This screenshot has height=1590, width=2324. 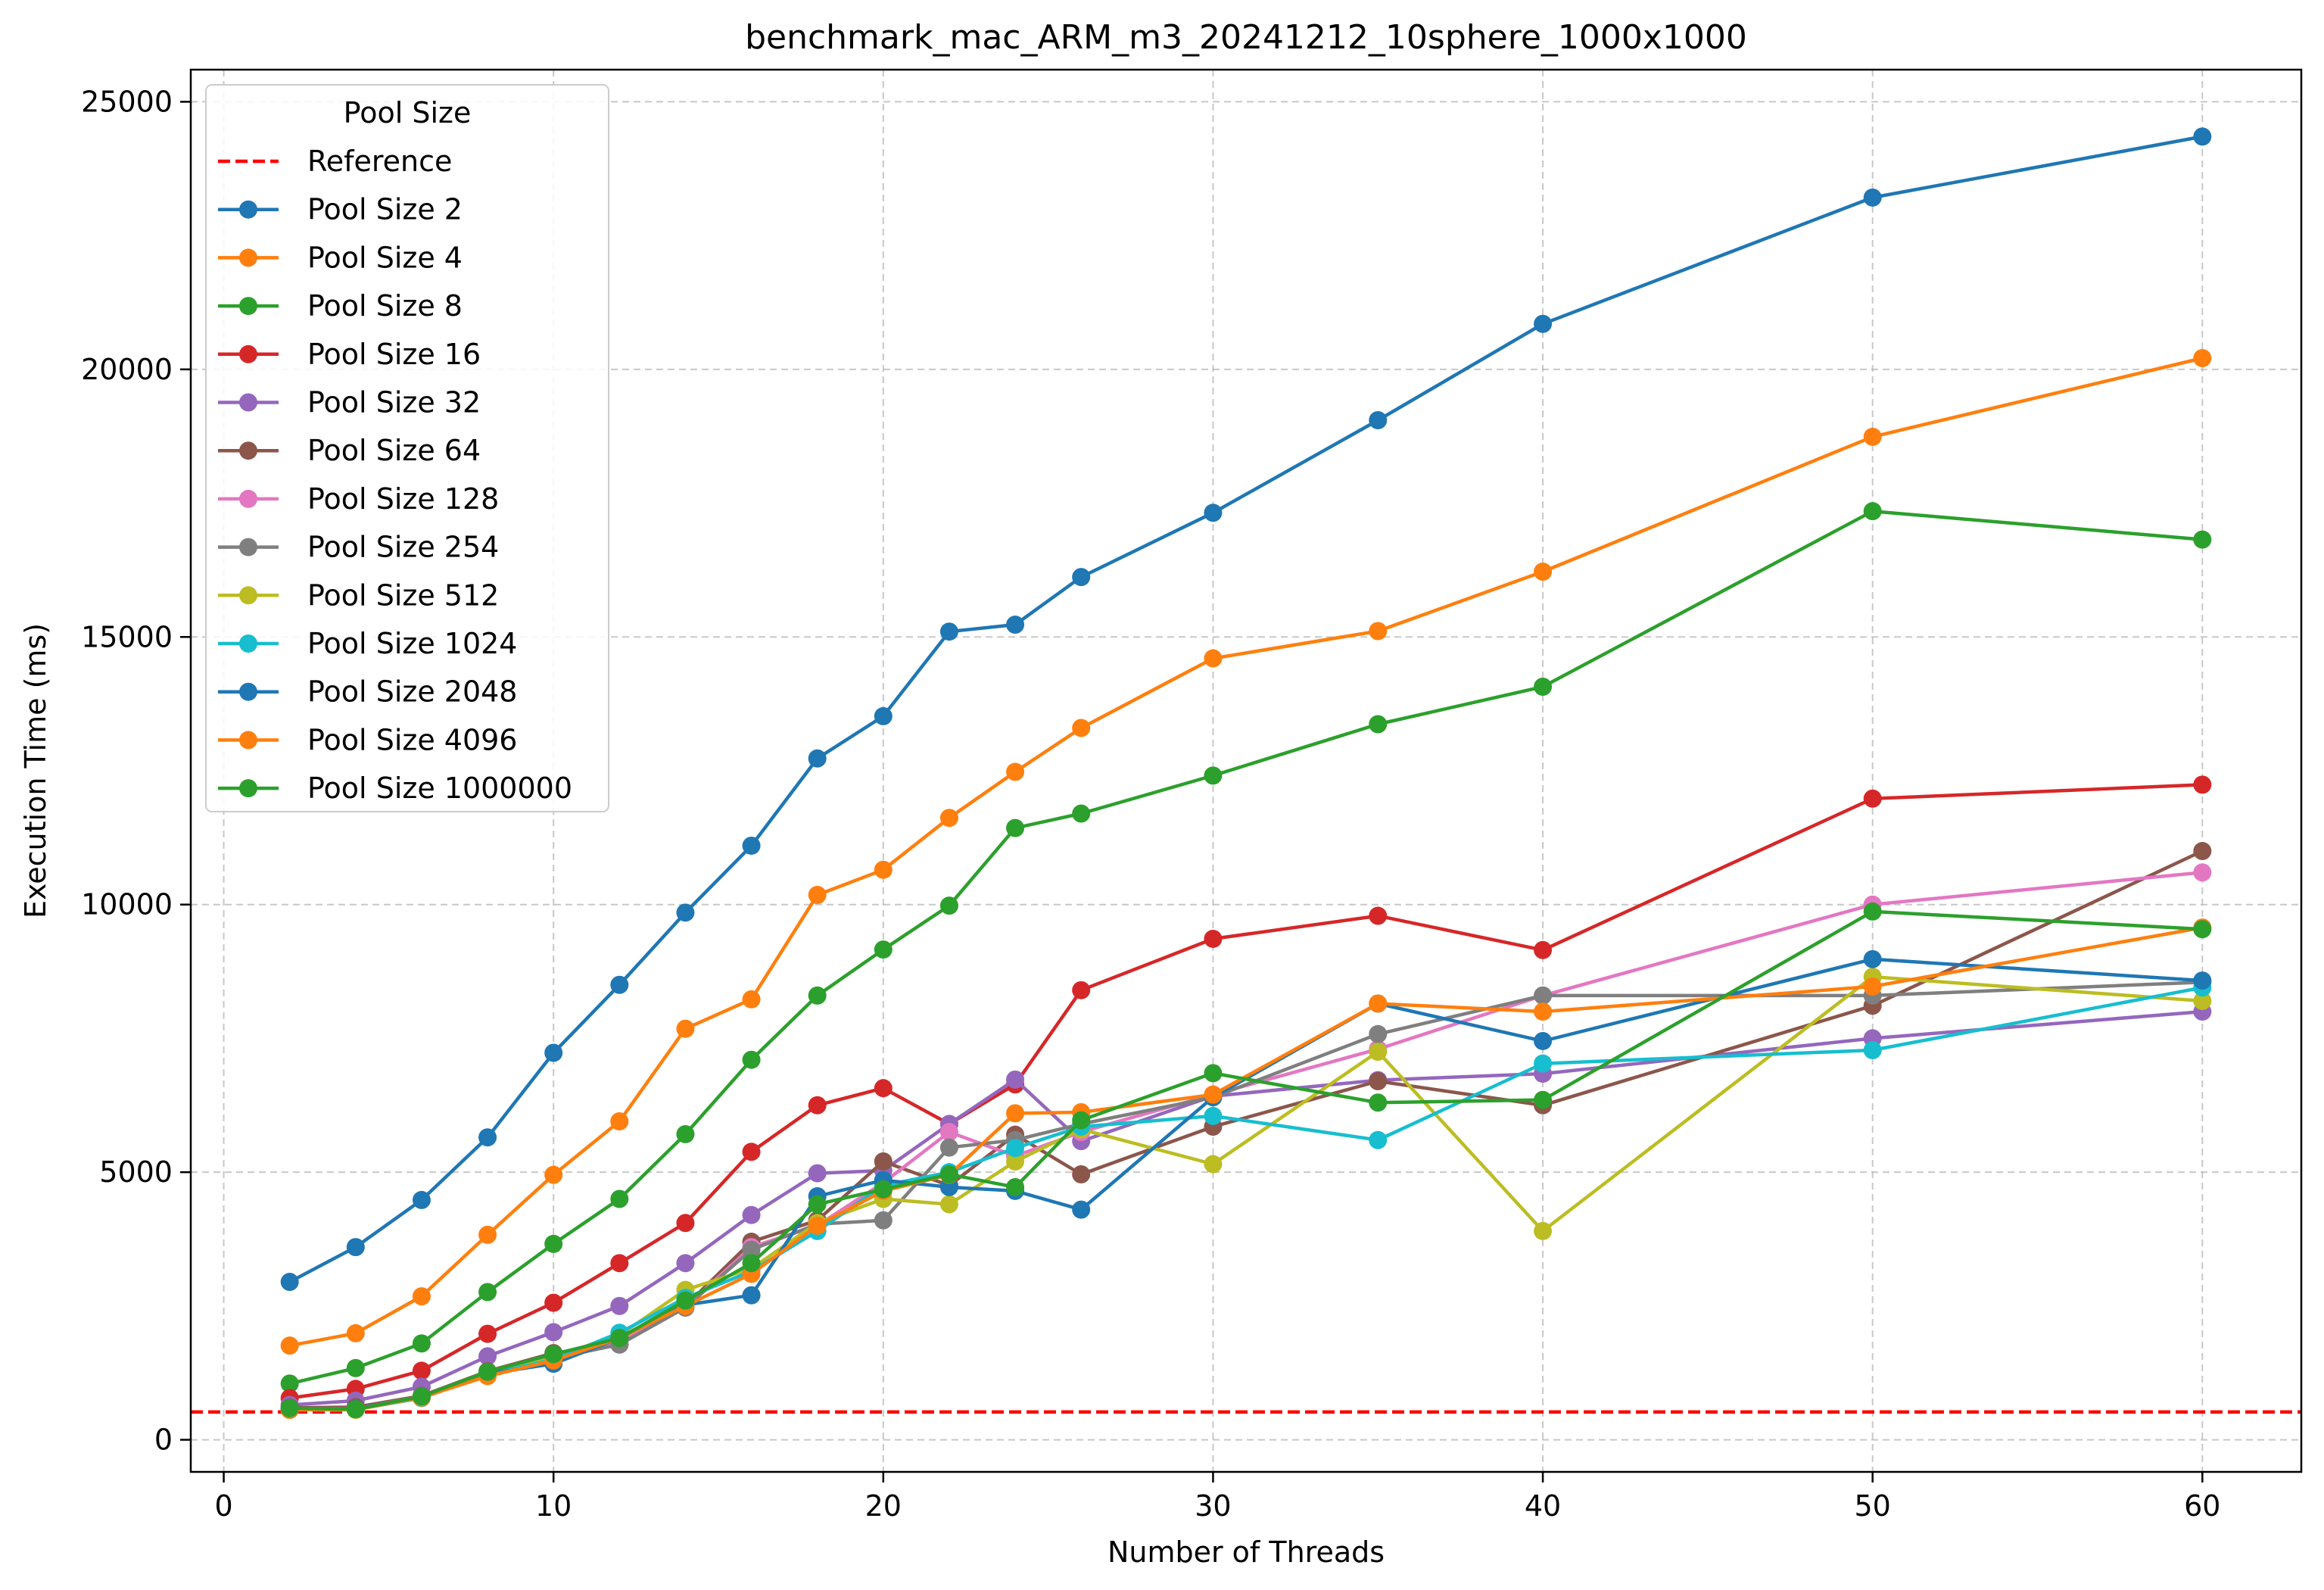 I want to click on y-tick-label: 5000, so click(x=136, y=1172).